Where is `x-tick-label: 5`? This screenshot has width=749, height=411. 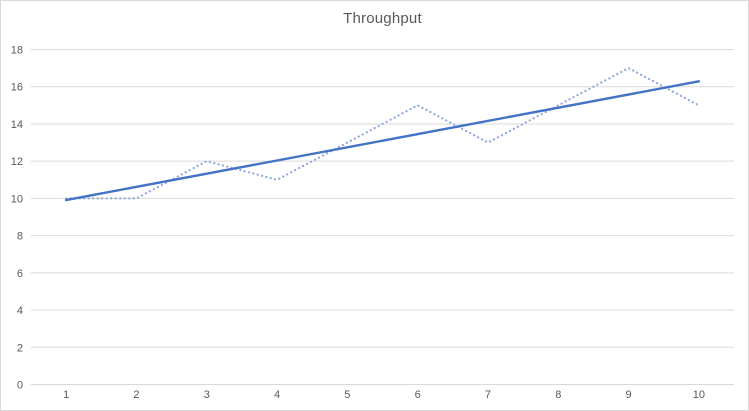
x-tick-label: 5 is located at coordinates (347, 395).